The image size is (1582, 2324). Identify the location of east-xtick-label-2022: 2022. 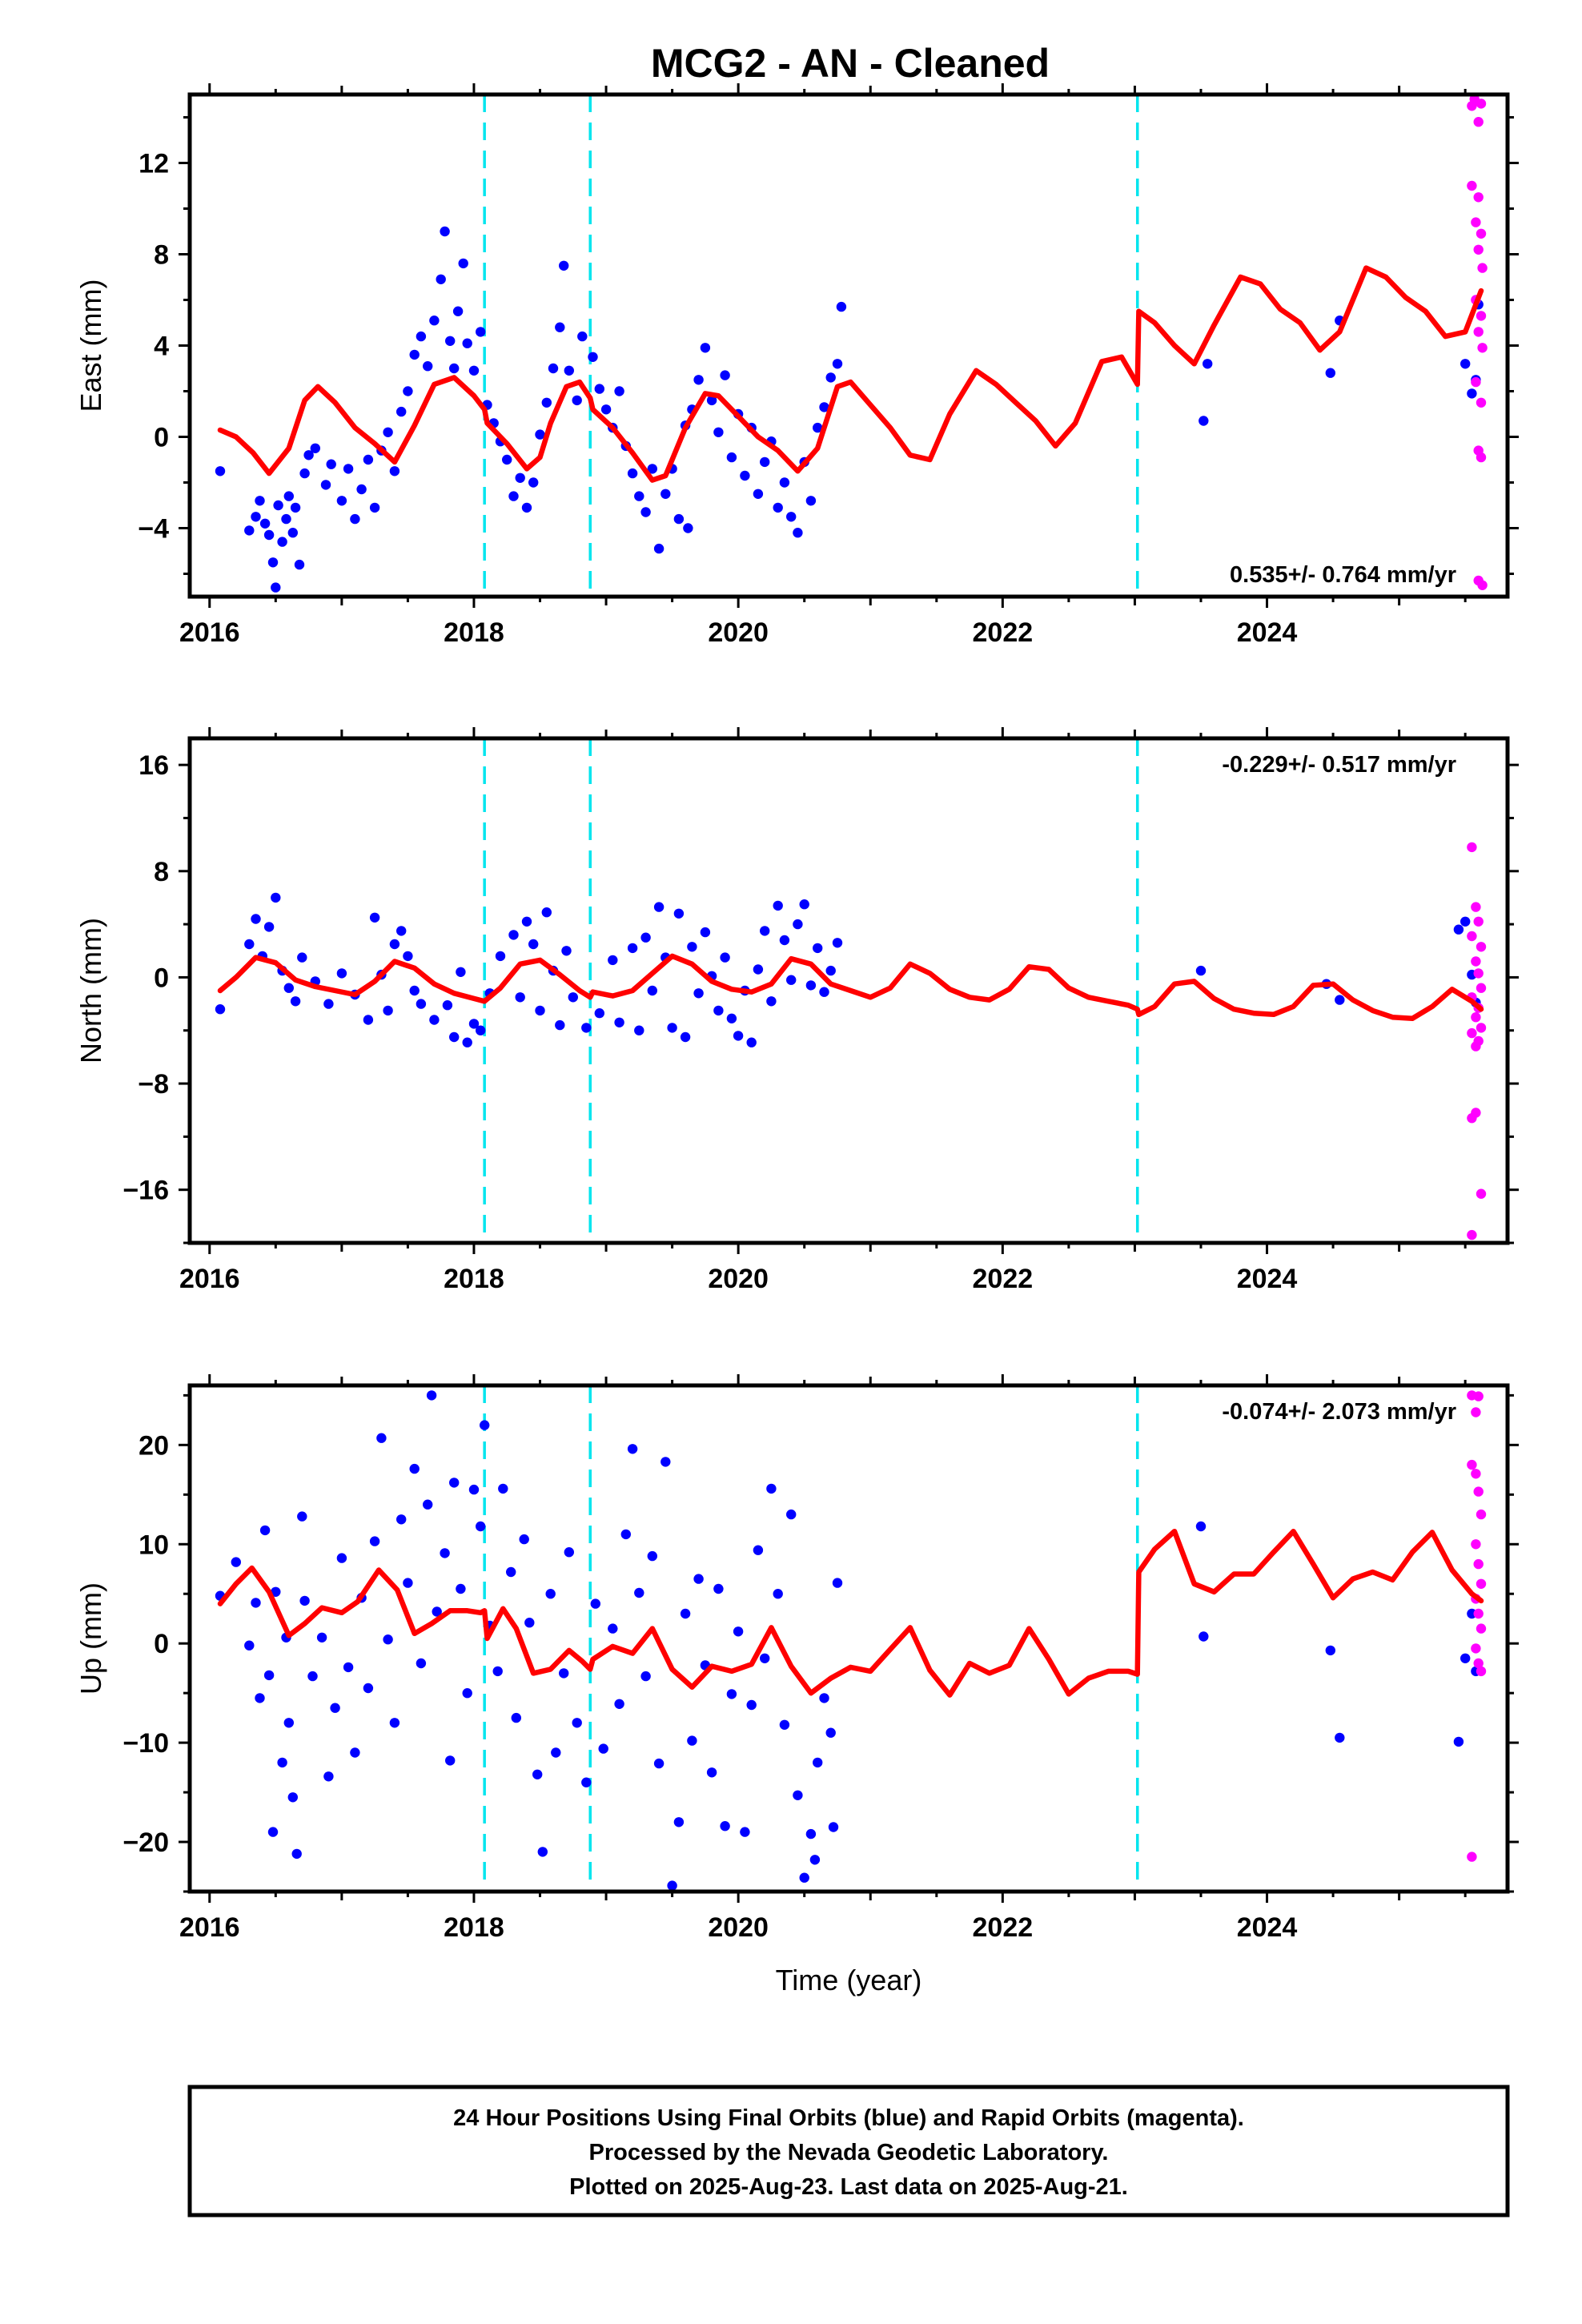
(1004, 632).